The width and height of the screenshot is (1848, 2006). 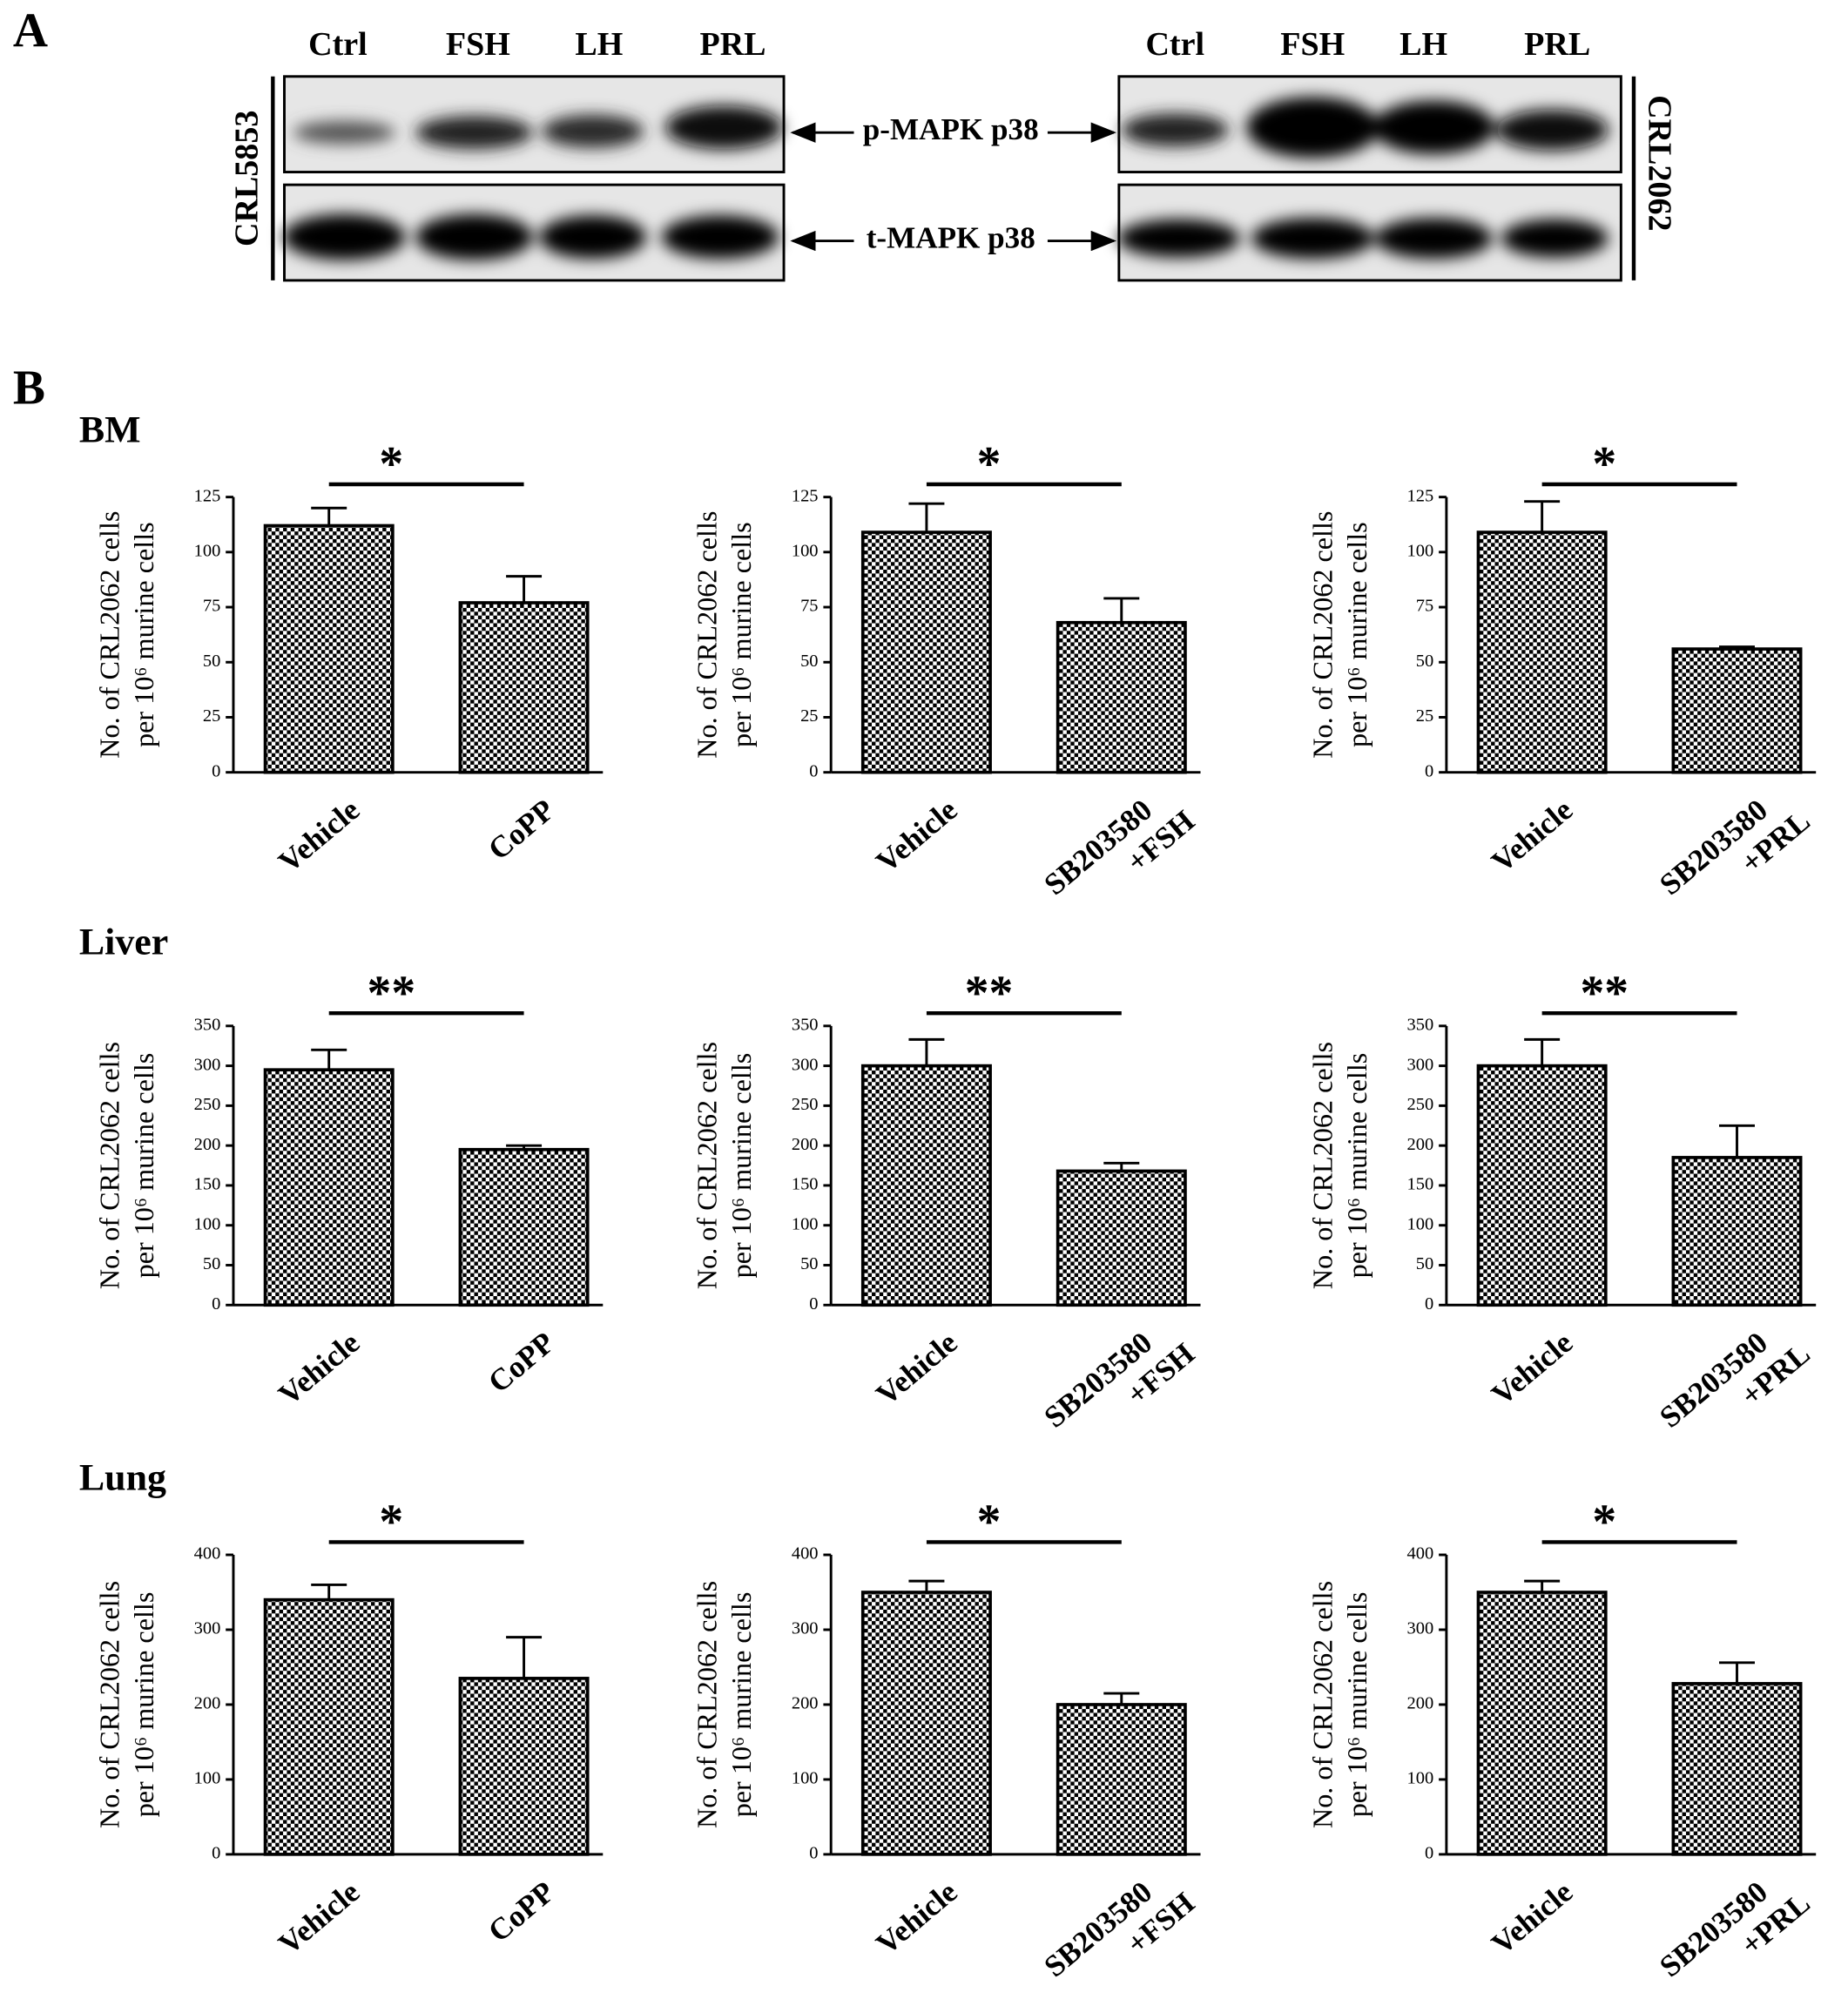 What do you see at coordinates (1312, 44) in the screenshot?
I see `lane-label: FSH` at bounding box center [1312, 44].